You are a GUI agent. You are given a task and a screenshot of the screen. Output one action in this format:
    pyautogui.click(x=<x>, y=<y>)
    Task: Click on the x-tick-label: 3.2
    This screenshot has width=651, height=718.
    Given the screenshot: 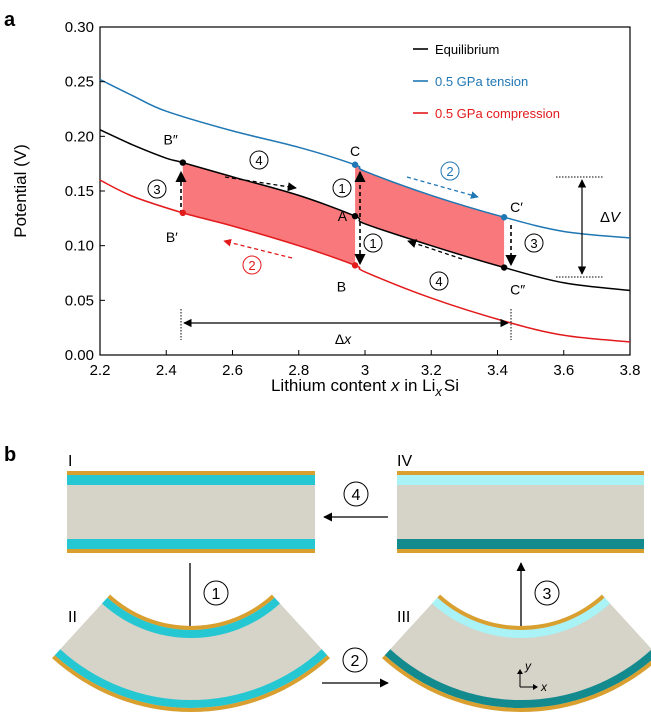 What is the action you would take?
    pyautogui.click(x=431, y=370)
    